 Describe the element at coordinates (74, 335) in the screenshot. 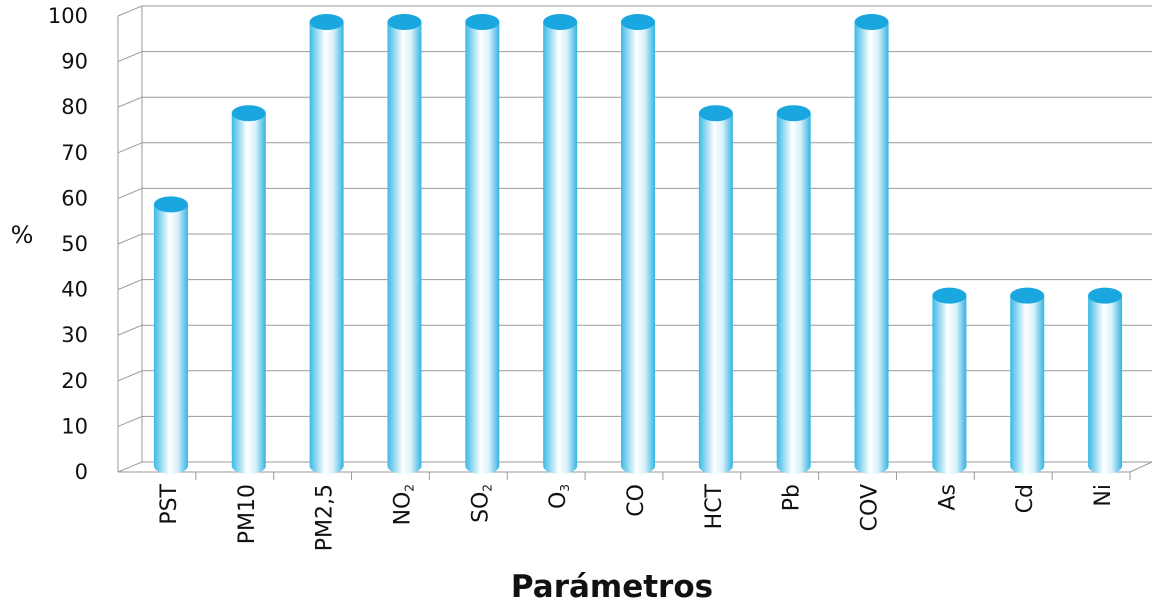

I see `y-tick-label: 30` at that location.